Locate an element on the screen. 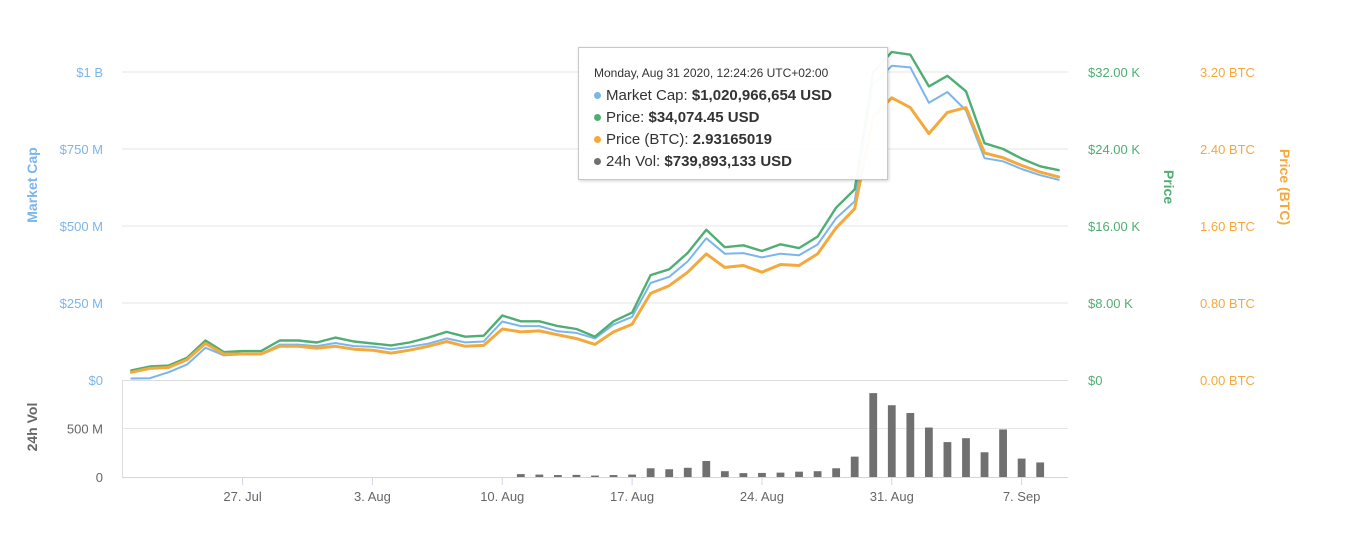  price-tick-label: $24.00 K is located at coordinates (1114, 149).